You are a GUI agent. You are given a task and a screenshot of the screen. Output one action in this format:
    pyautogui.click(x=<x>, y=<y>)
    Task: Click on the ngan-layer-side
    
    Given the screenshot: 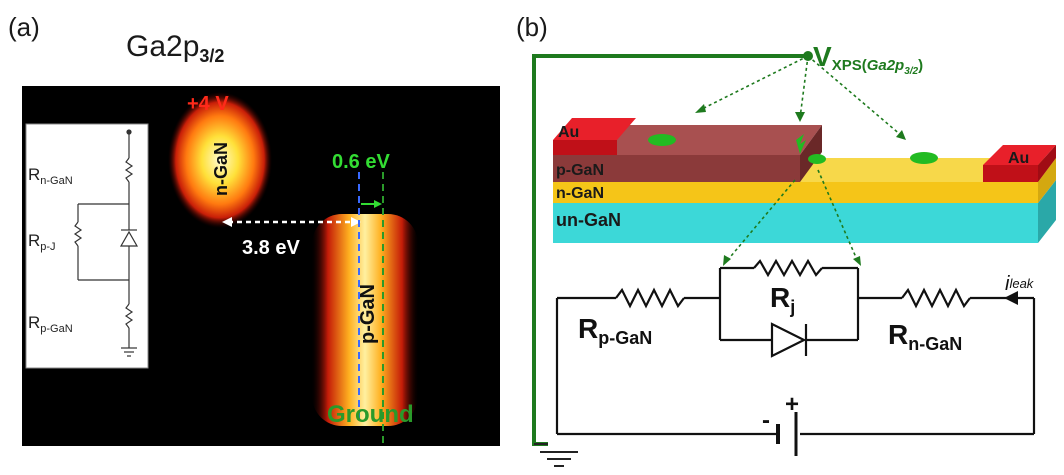 What is the action you would take?
    pyautogui.click(x=1047, y=180)
    